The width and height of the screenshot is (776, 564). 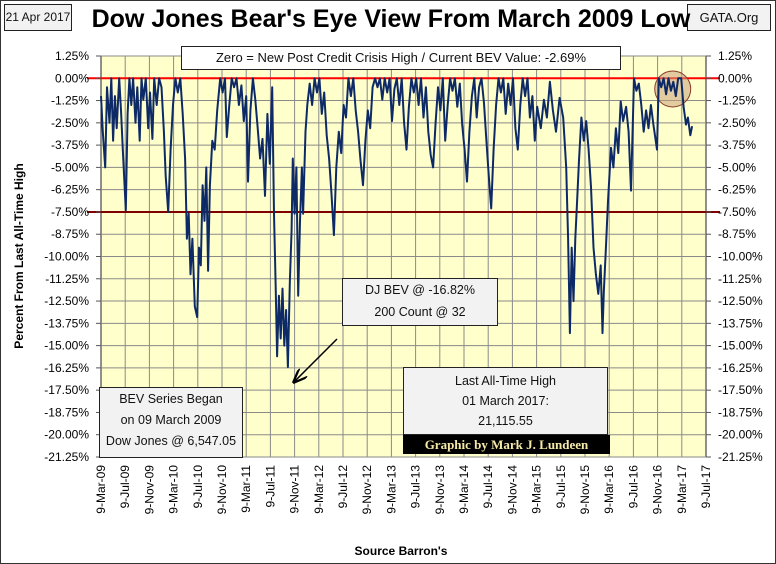 I want to click on last-high-line1: Last All-Time High, so click(x=505, y=381).